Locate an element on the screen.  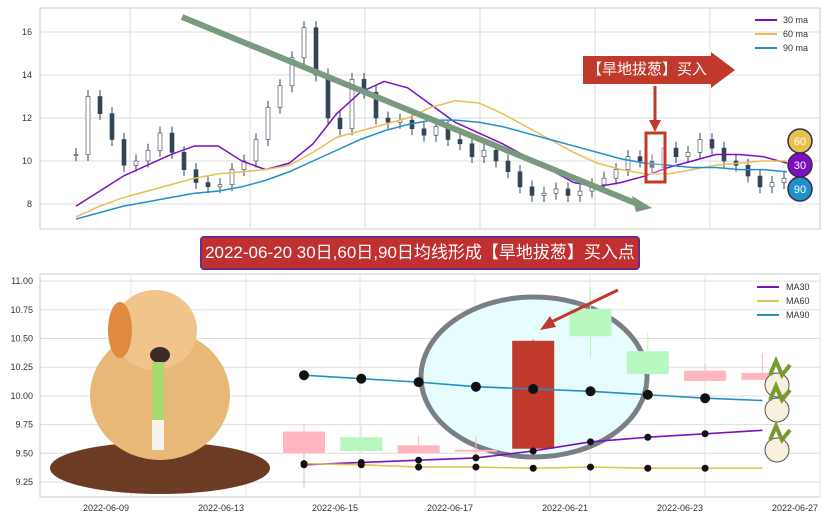
ma-badge-label: 30 is located at coordinates (800, 166).